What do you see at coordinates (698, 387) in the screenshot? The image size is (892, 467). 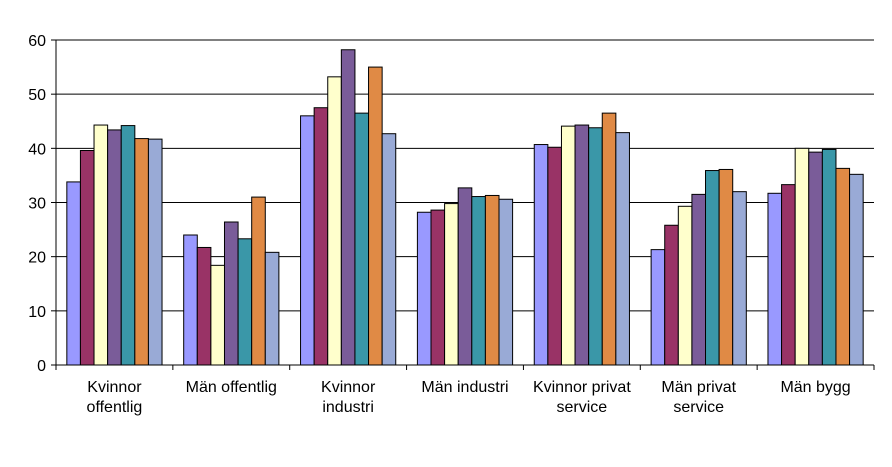 I see `x-category-label: Män privat` at bounding box center [698, 387].